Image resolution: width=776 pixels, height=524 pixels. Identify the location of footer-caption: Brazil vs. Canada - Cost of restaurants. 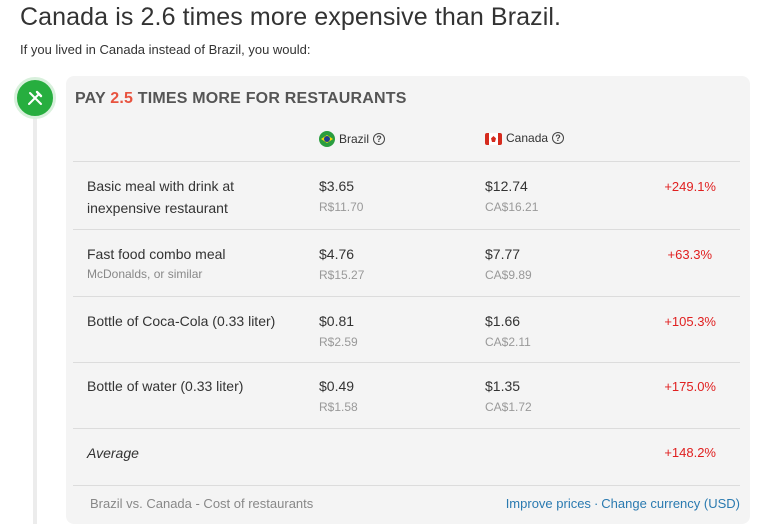
(202, 503).